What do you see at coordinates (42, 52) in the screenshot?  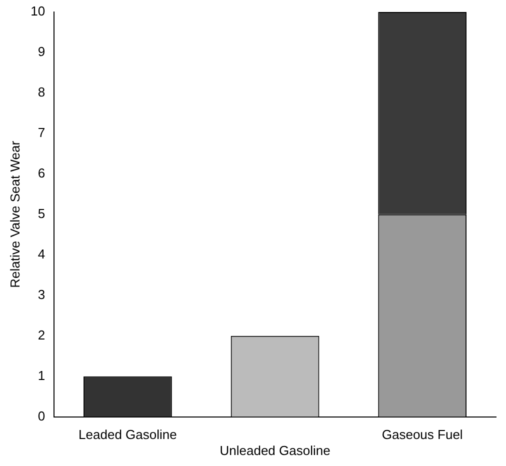 I see `y-tick-label: 9` at bounding box center [42, 52].